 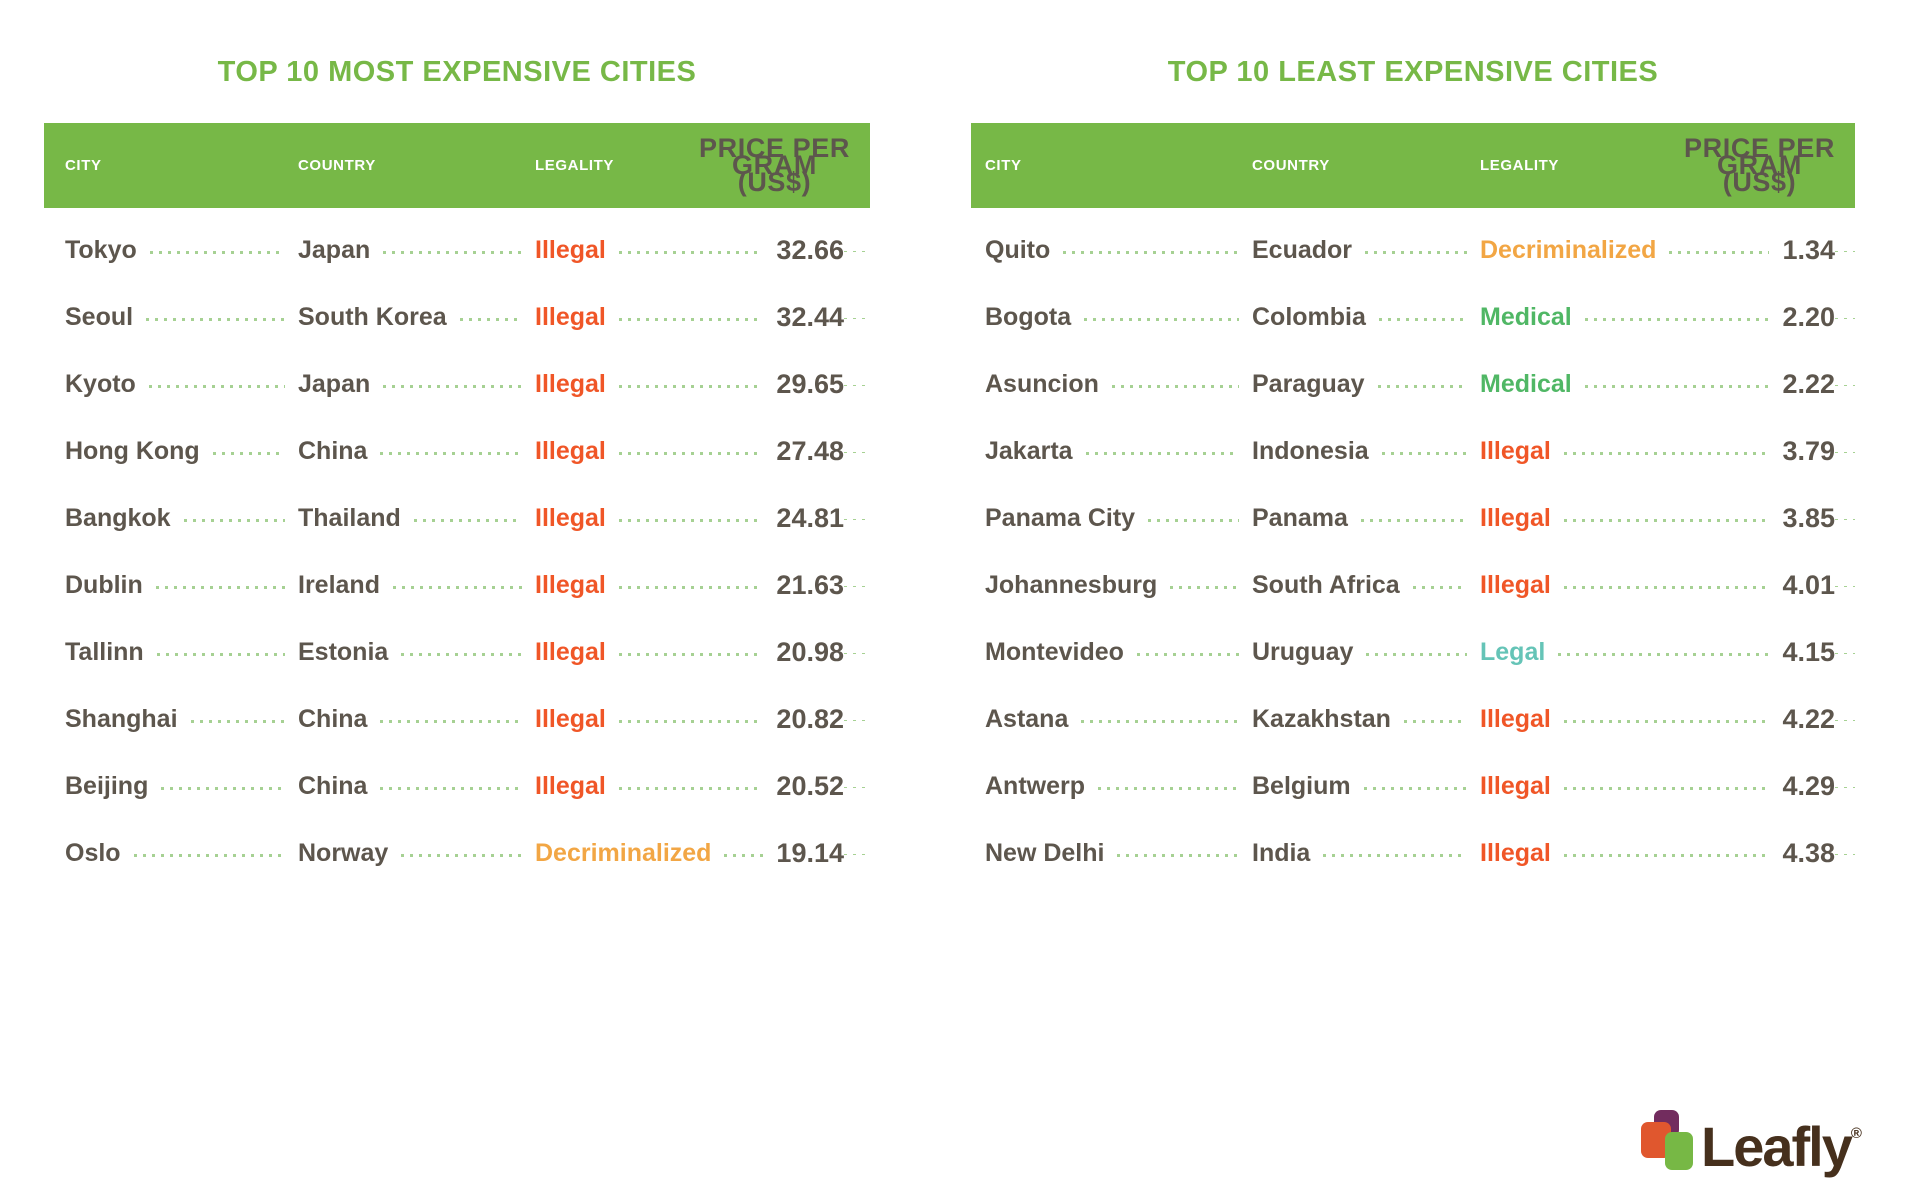 What do you see at coordinates (416, 652) in the screenshot?
I see `country-cell: Estonia` at bounding box center [416, 652].